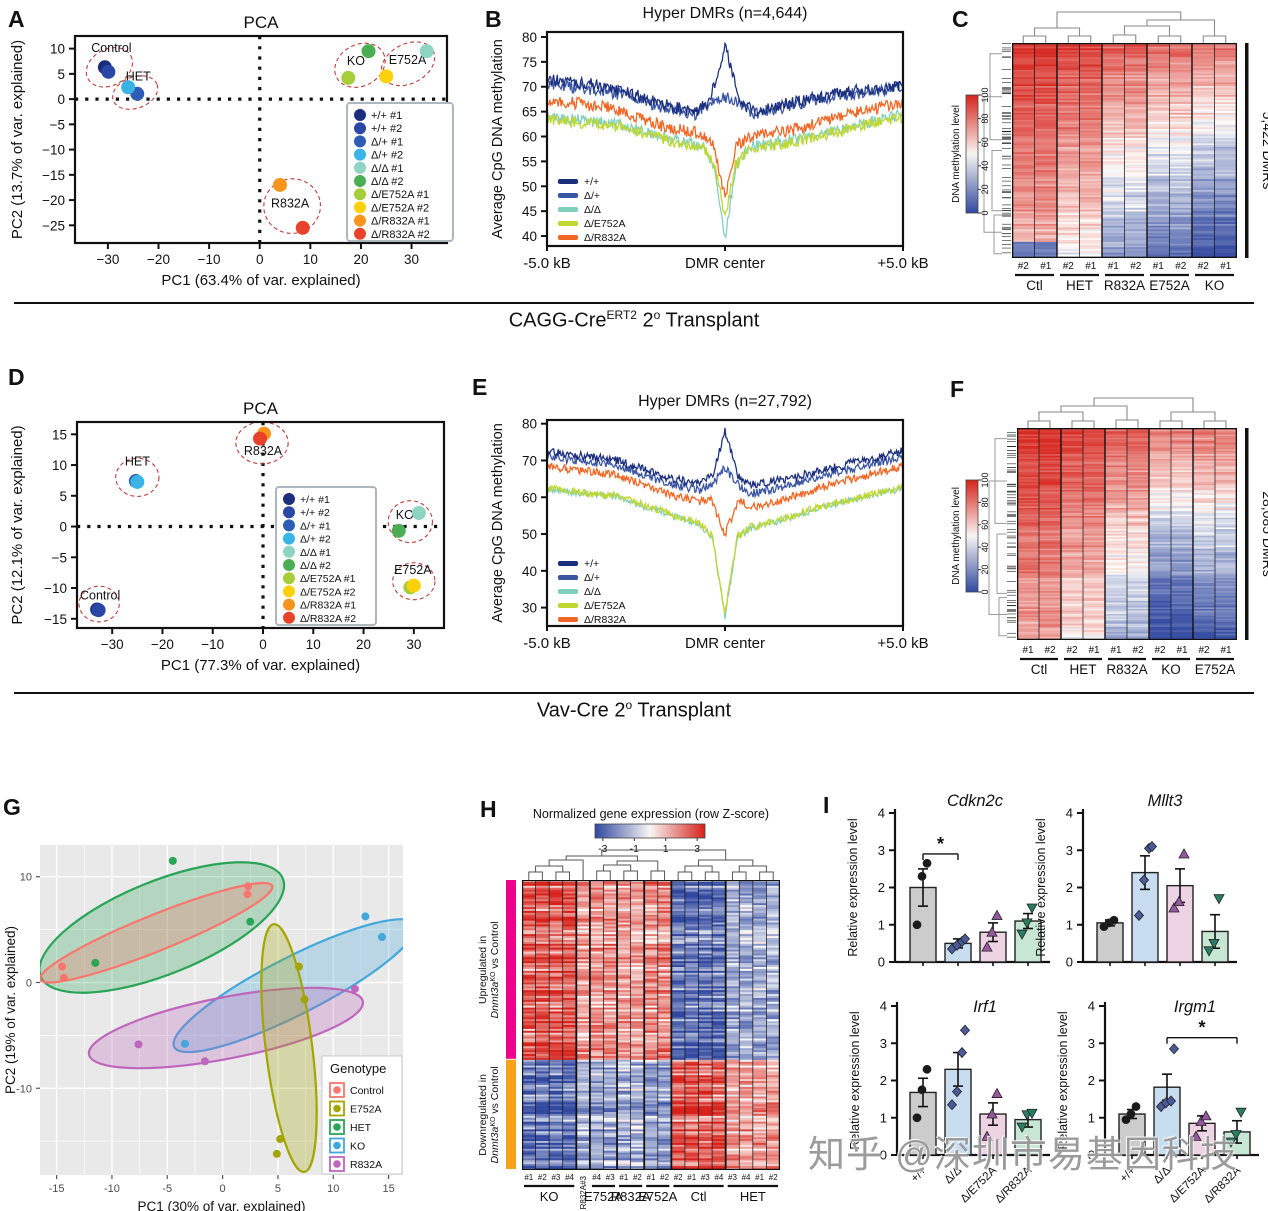 This screenshot has height=1211, width=1268. I want to click on data-point-diamond, so click(1152, 846).